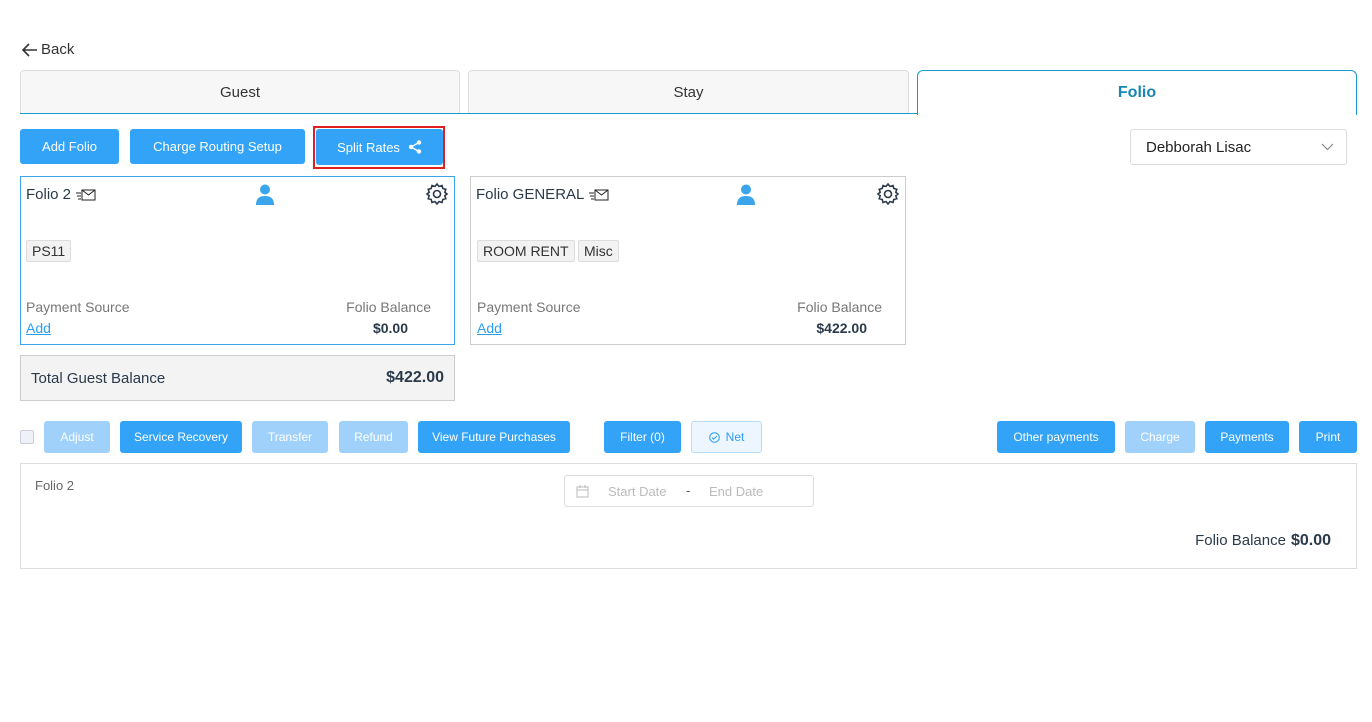  I want to click on end-date-input: End Date, so click(736, 491).